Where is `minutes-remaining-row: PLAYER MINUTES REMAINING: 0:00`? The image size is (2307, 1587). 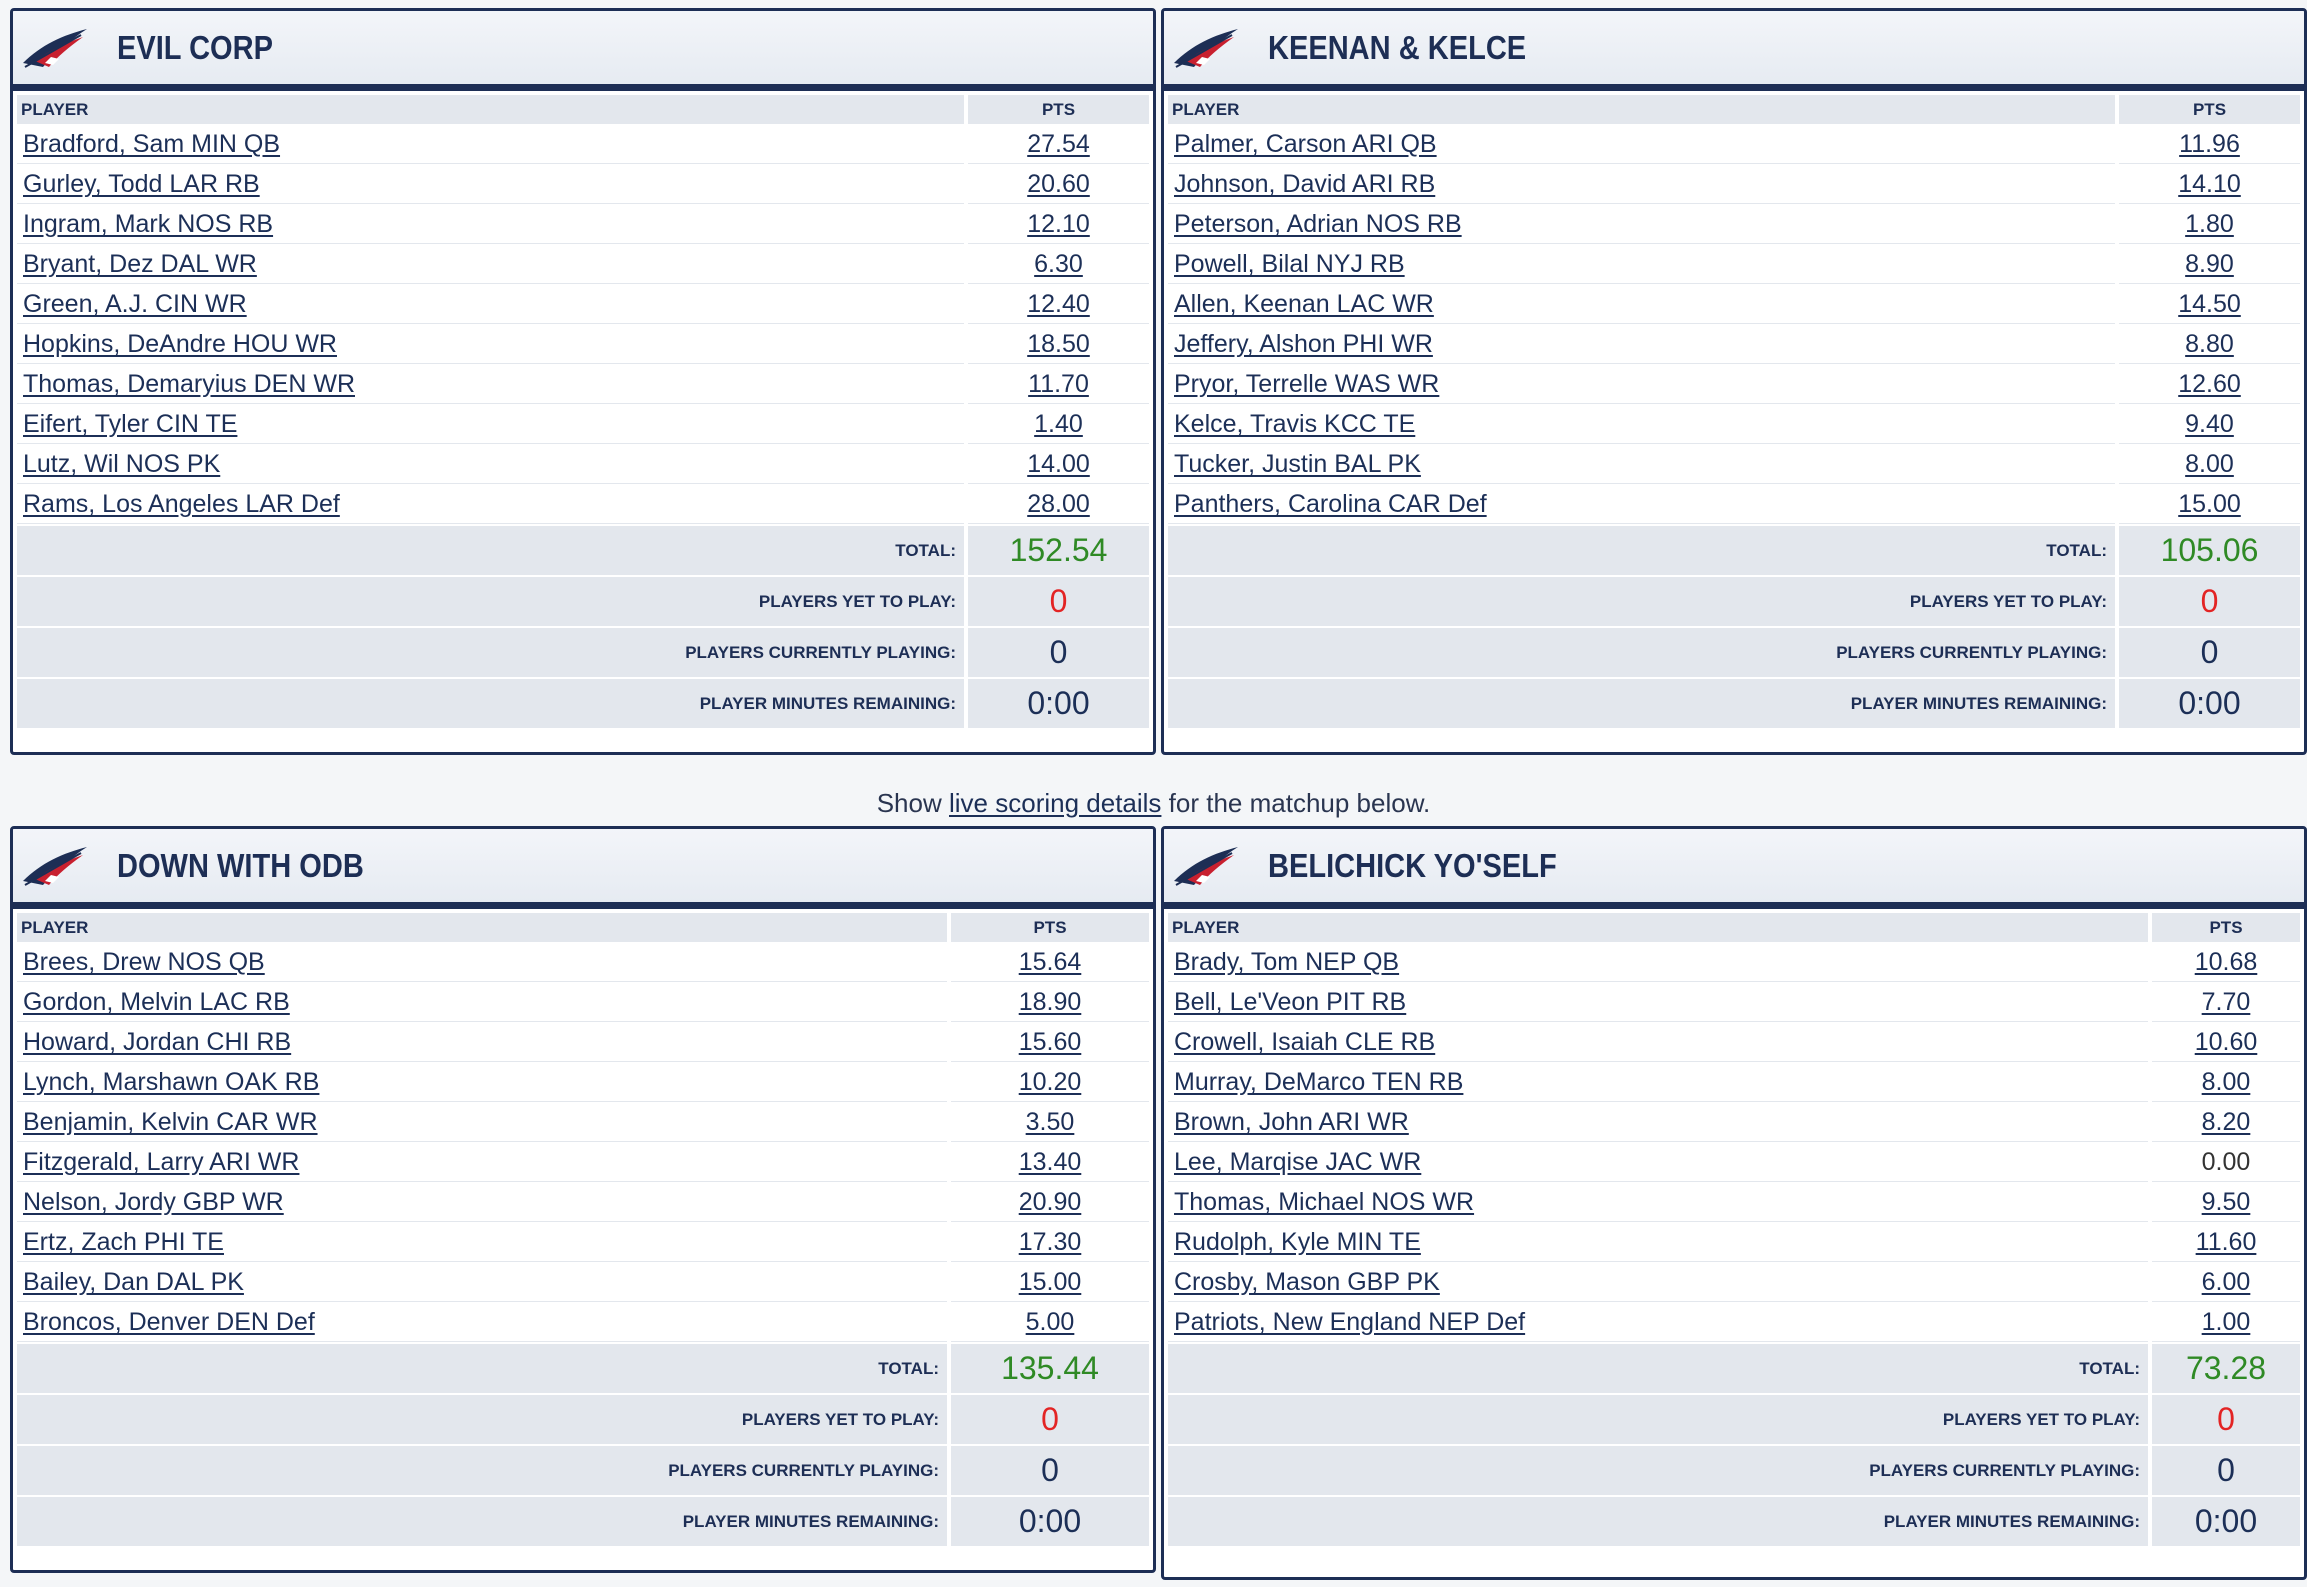 minutes-remaining-row: PLAYER MINUTES REMAINING: 0:00 is located at coordinates (1734, 1521).